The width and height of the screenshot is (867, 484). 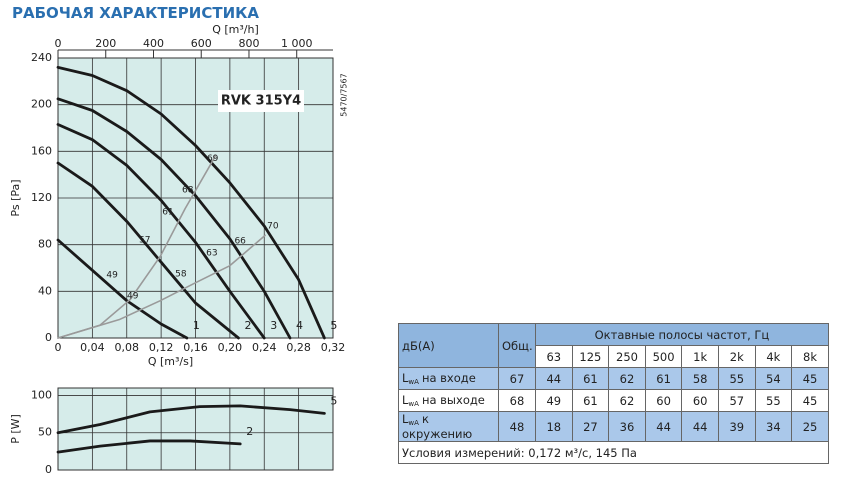 What do you see at coordinates (517, 378) in the screenshot?
I see `value-cell: 67` at bounding box center [517, 378].